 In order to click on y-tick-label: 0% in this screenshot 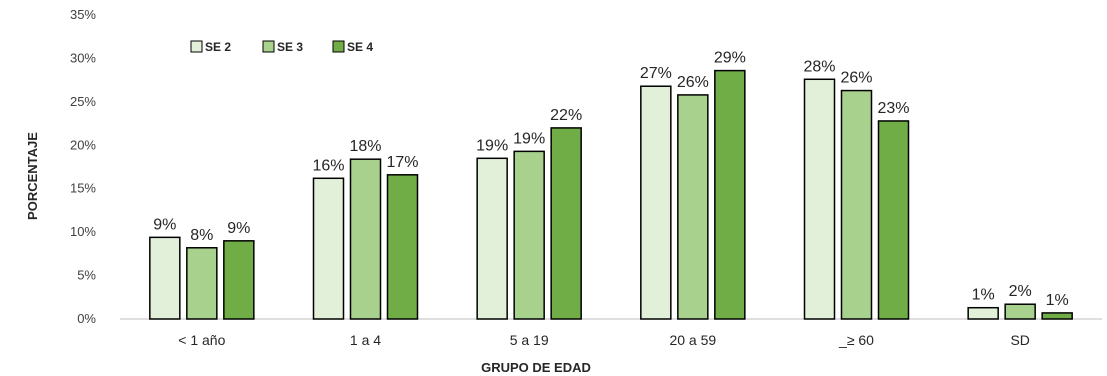, I will do `click(86, 318)`.